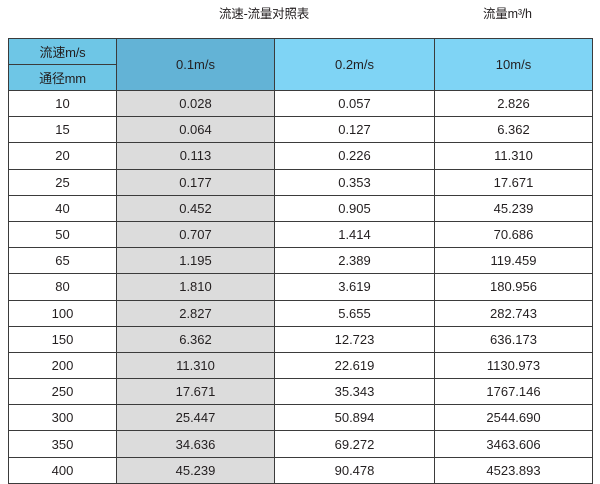  What do you see at coordinates (62, 313) in the screenshot?
I see `cell-diameter: 100` at bounding box center [62, 313].